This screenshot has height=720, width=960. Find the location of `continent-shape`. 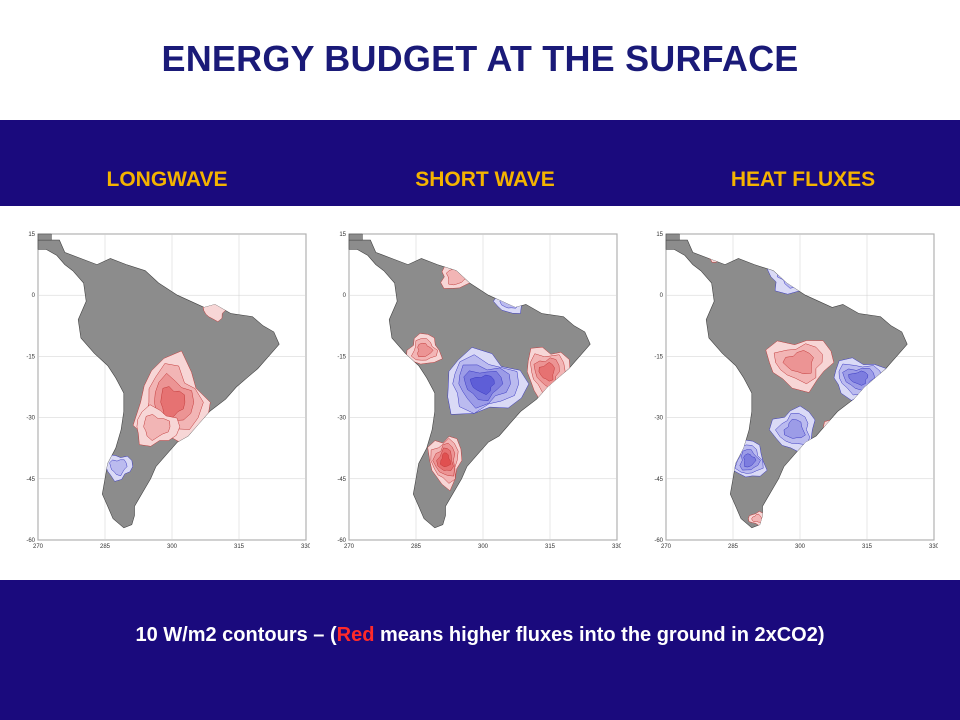

continent-shape is located at coordinates (786, 384).